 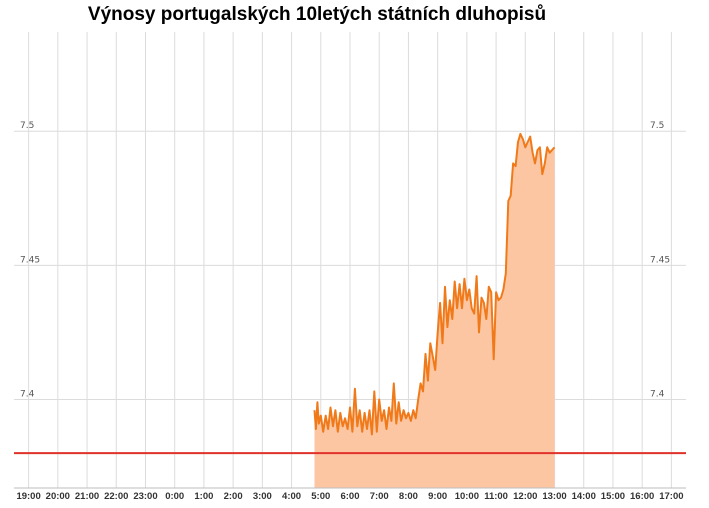 What do you see at coordinates (116, 496) in the screenshot?
I see `x-tick-label: 22:00` at bounding box center [116, 496].